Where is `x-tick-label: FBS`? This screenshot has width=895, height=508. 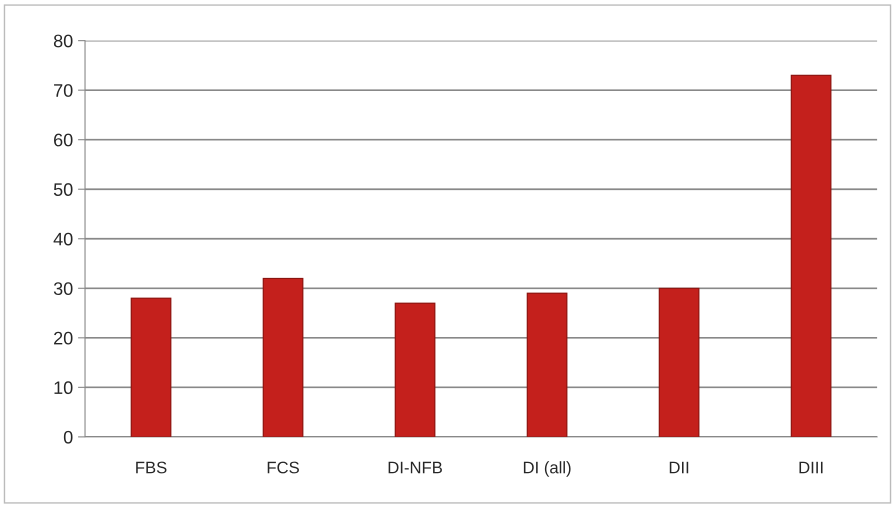
x-tick-label: FBS is located at coordinates (151, 468).